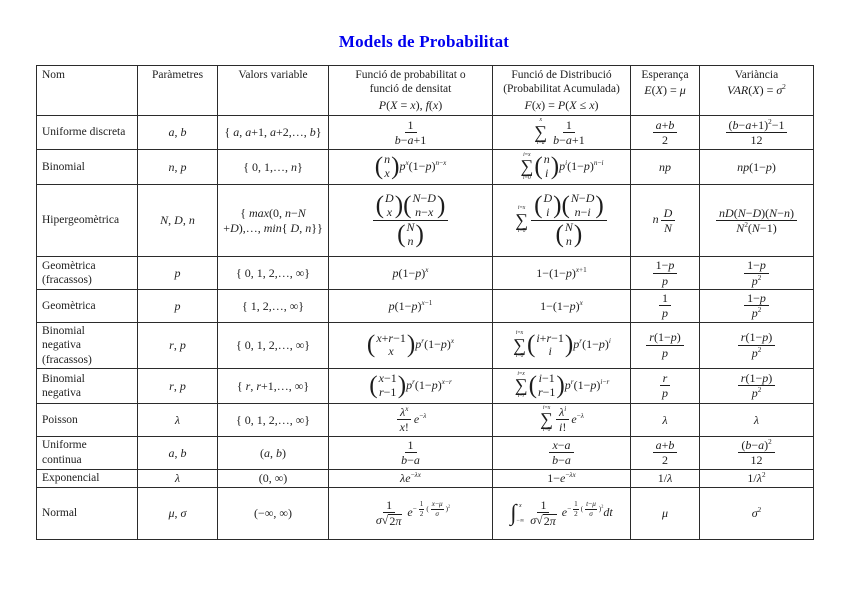  What do you see at coordinates (410, 452) in the screenshot?
I see `cell-pdf-formula: 1 b−a` at bounding box center [410, 452].